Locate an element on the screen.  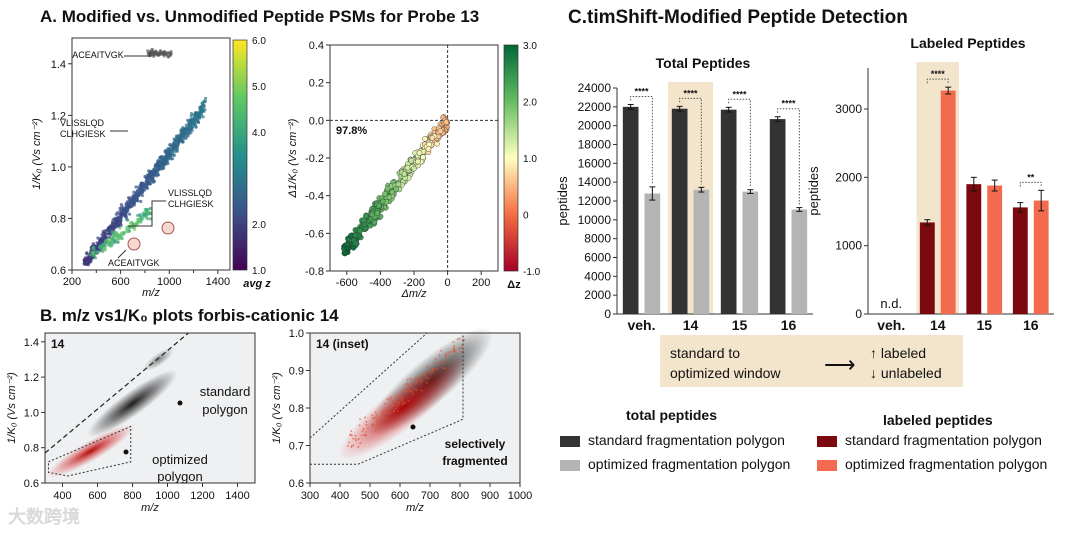
y-tick-label: 1.2 is located at coordinates (58, 116).